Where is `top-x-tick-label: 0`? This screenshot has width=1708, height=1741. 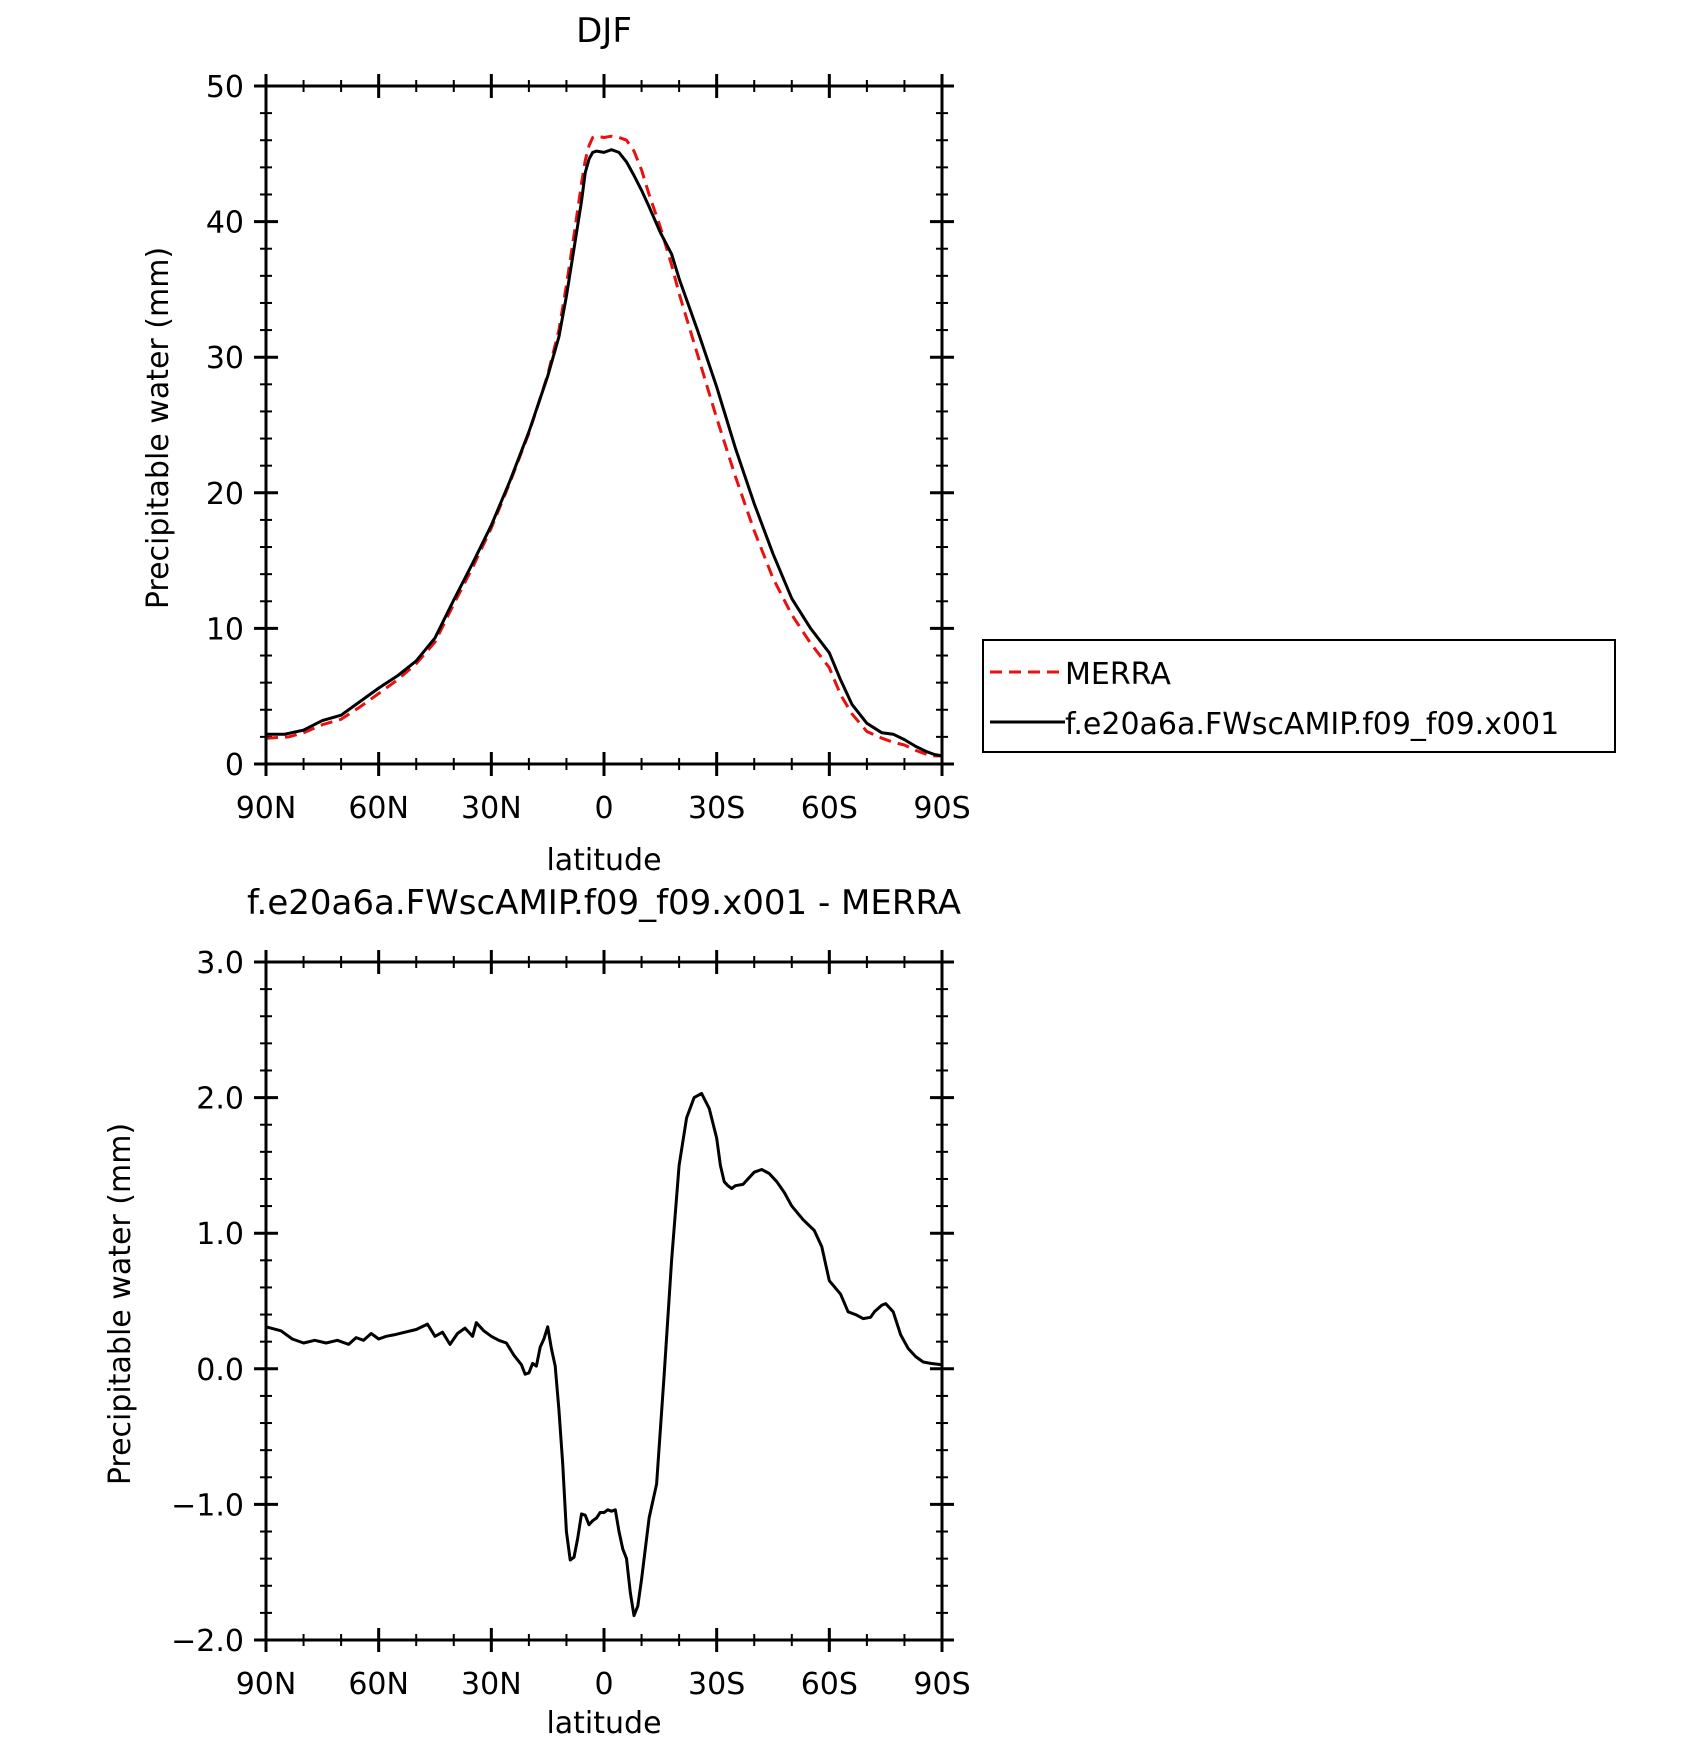
top-x-tick-label: 0 is located at coordinates (603, 808).